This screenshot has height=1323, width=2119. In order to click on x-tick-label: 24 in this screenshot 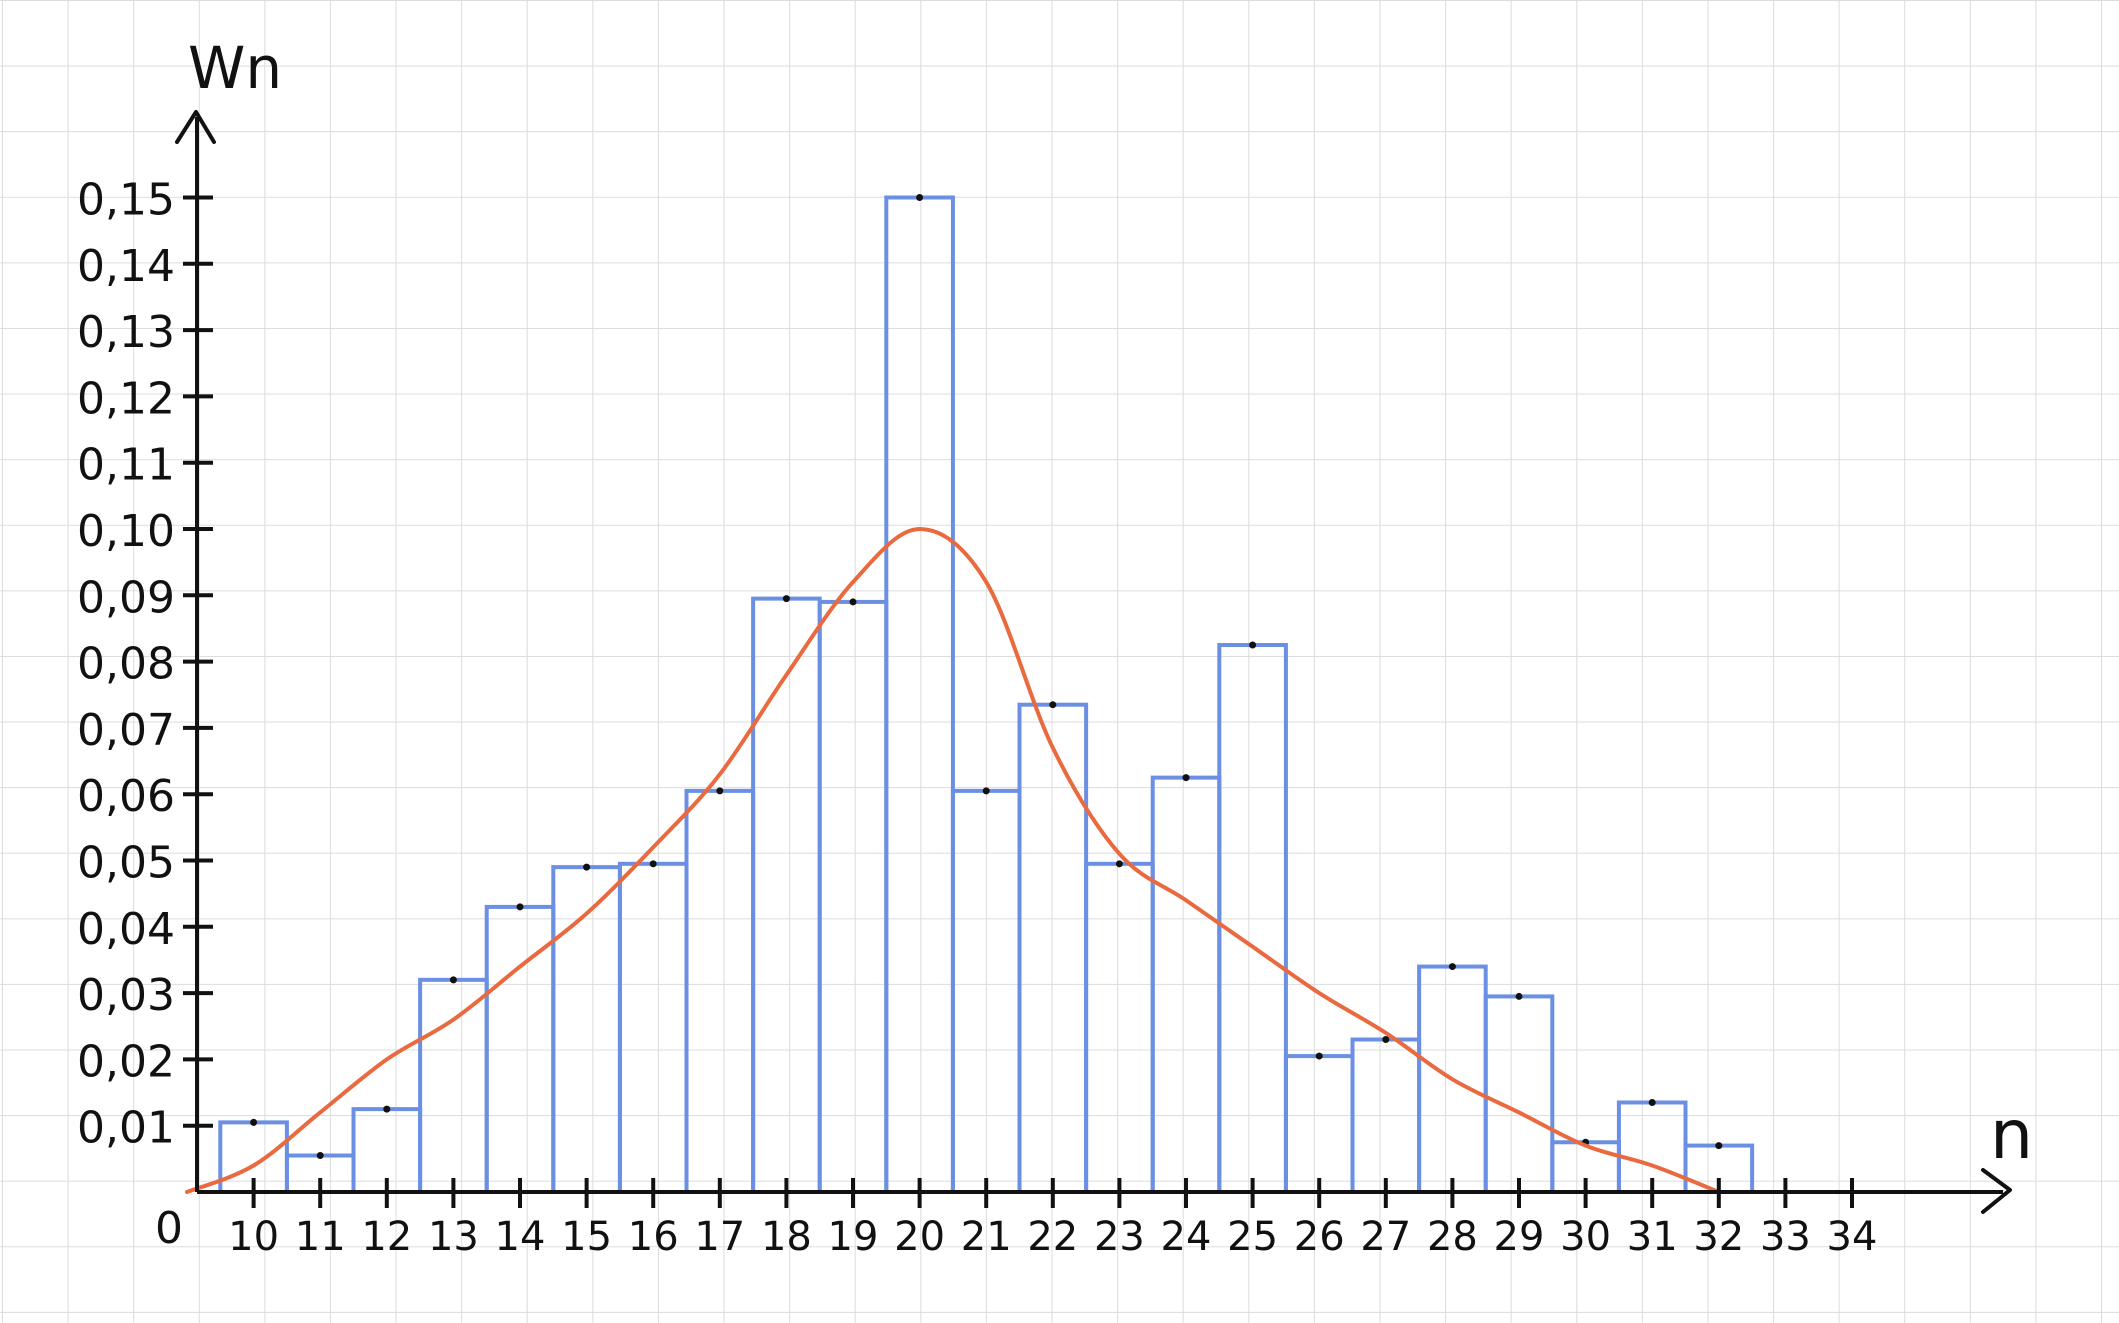, I will do `click(1186, 1237)`.